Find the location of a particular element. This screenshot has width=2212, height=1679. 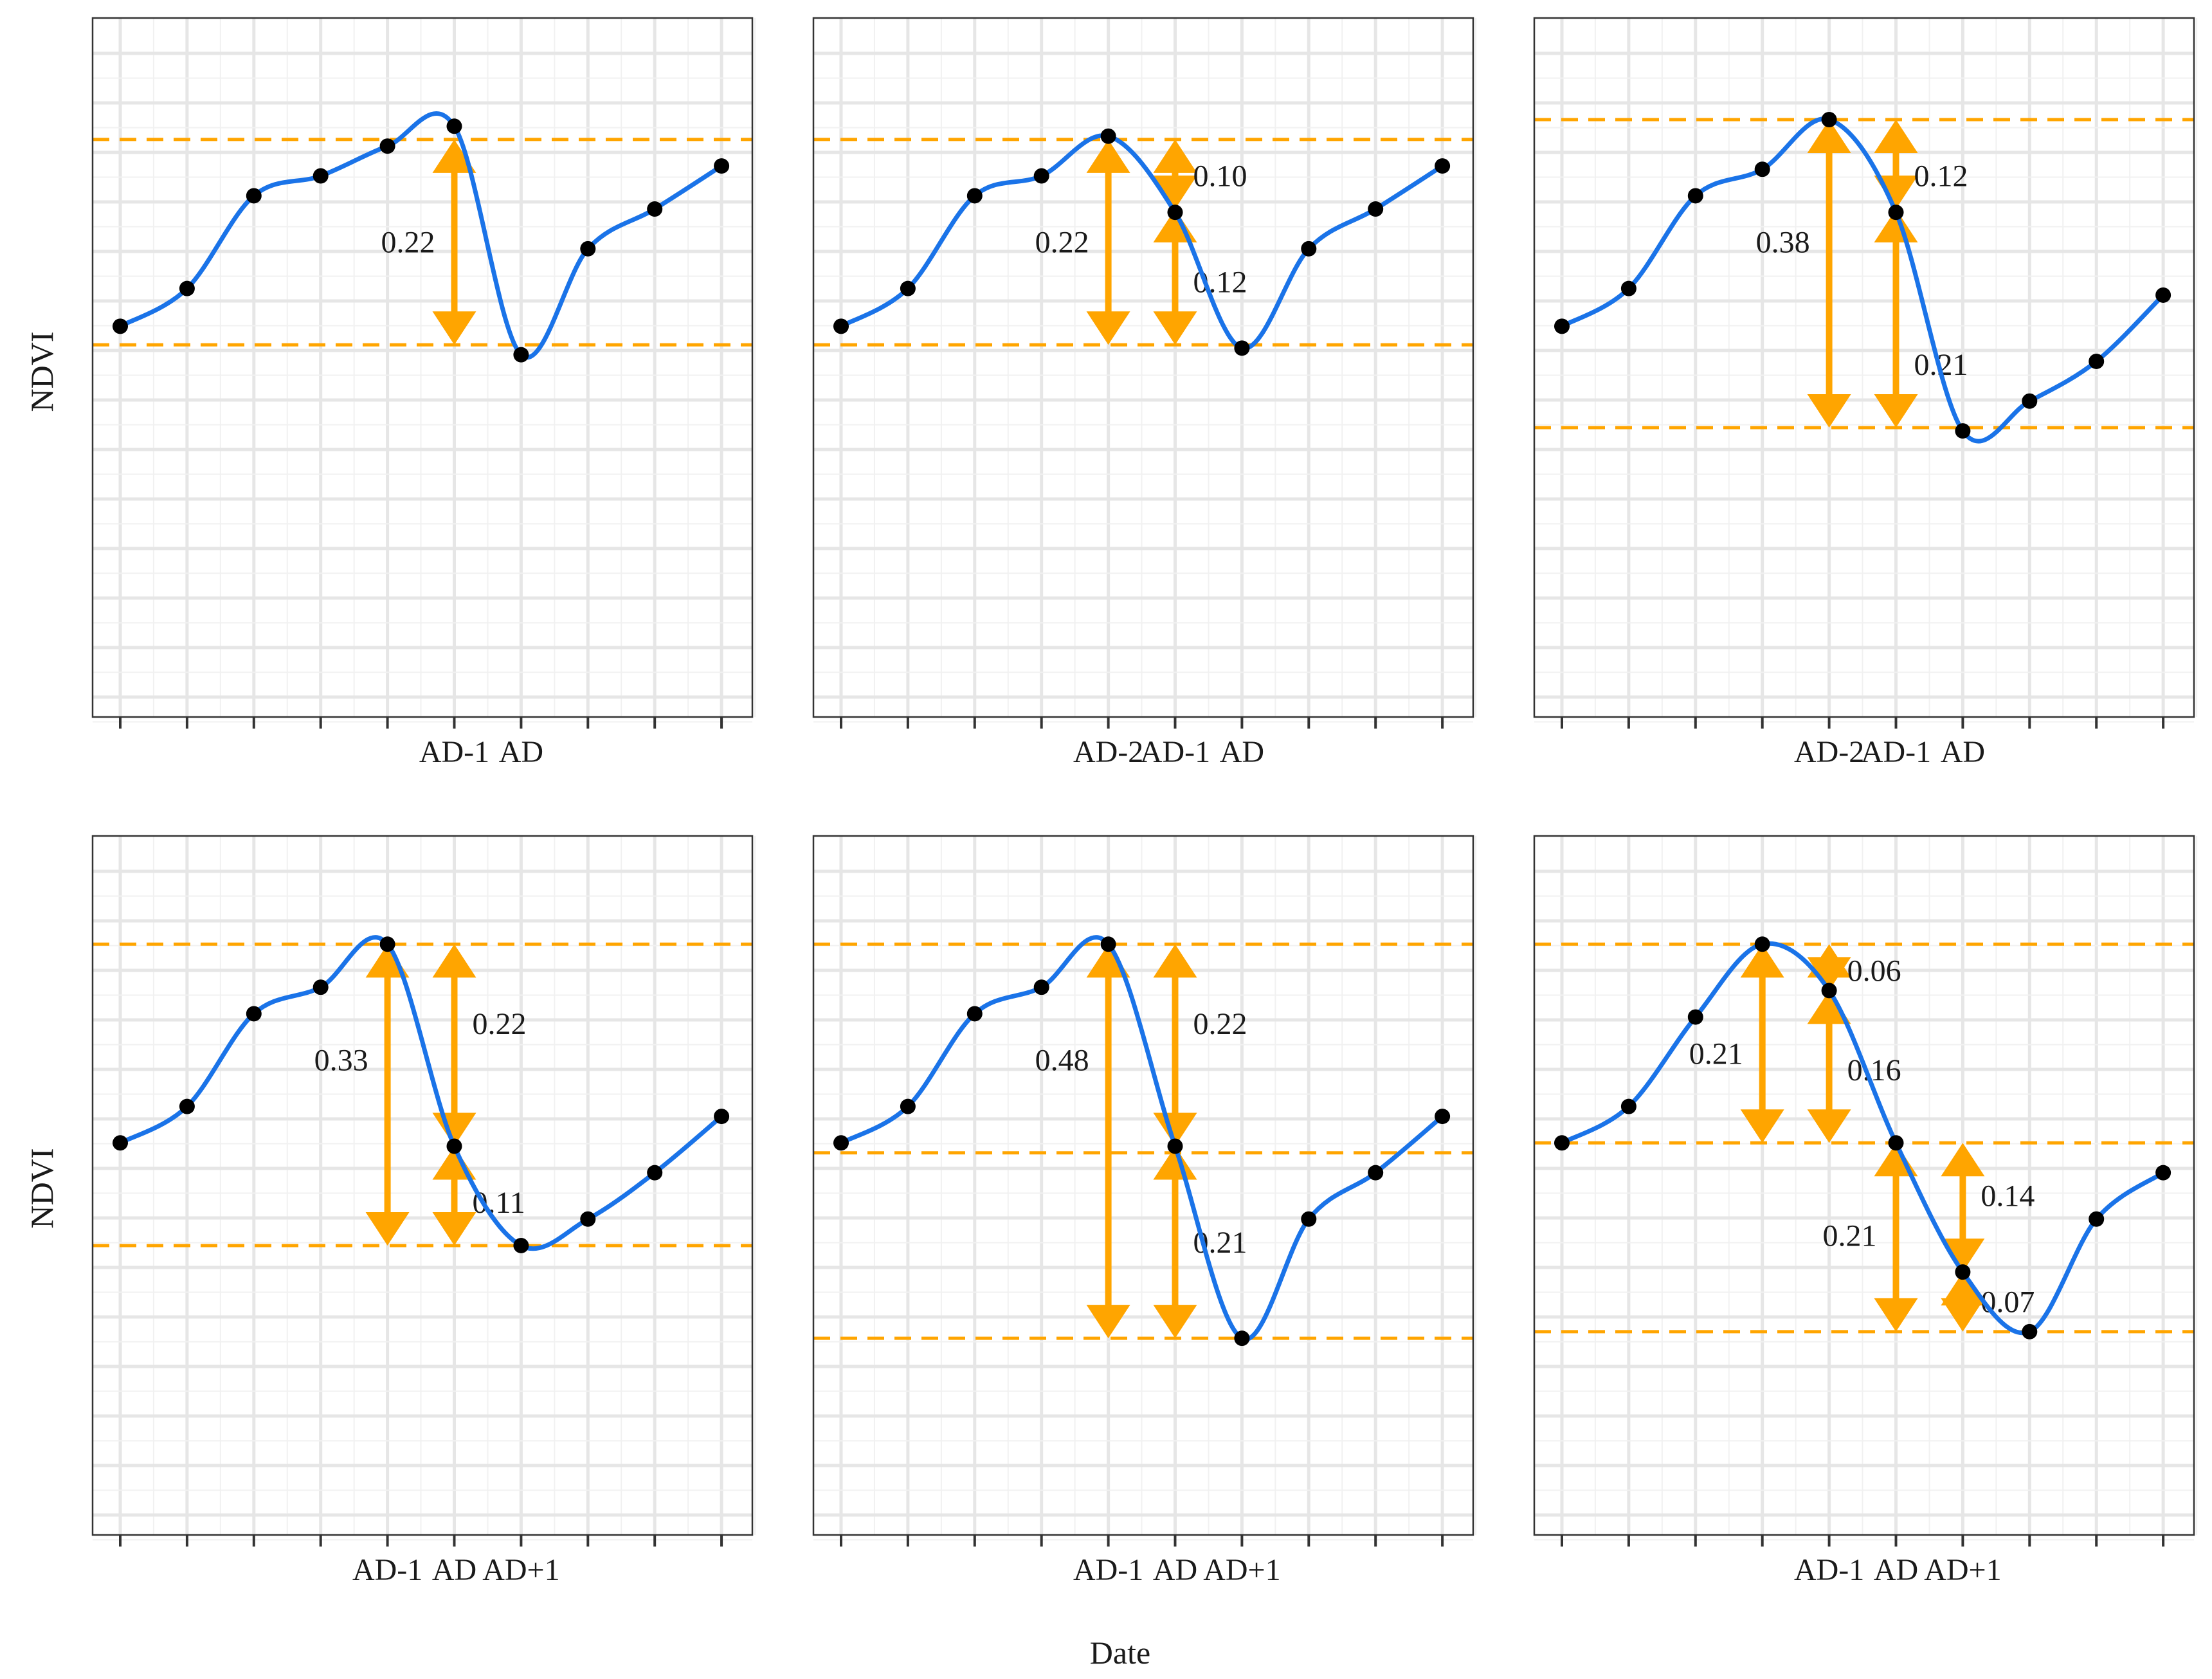

arrow-label: 0.07 is located at coordinates (2008, 1302).